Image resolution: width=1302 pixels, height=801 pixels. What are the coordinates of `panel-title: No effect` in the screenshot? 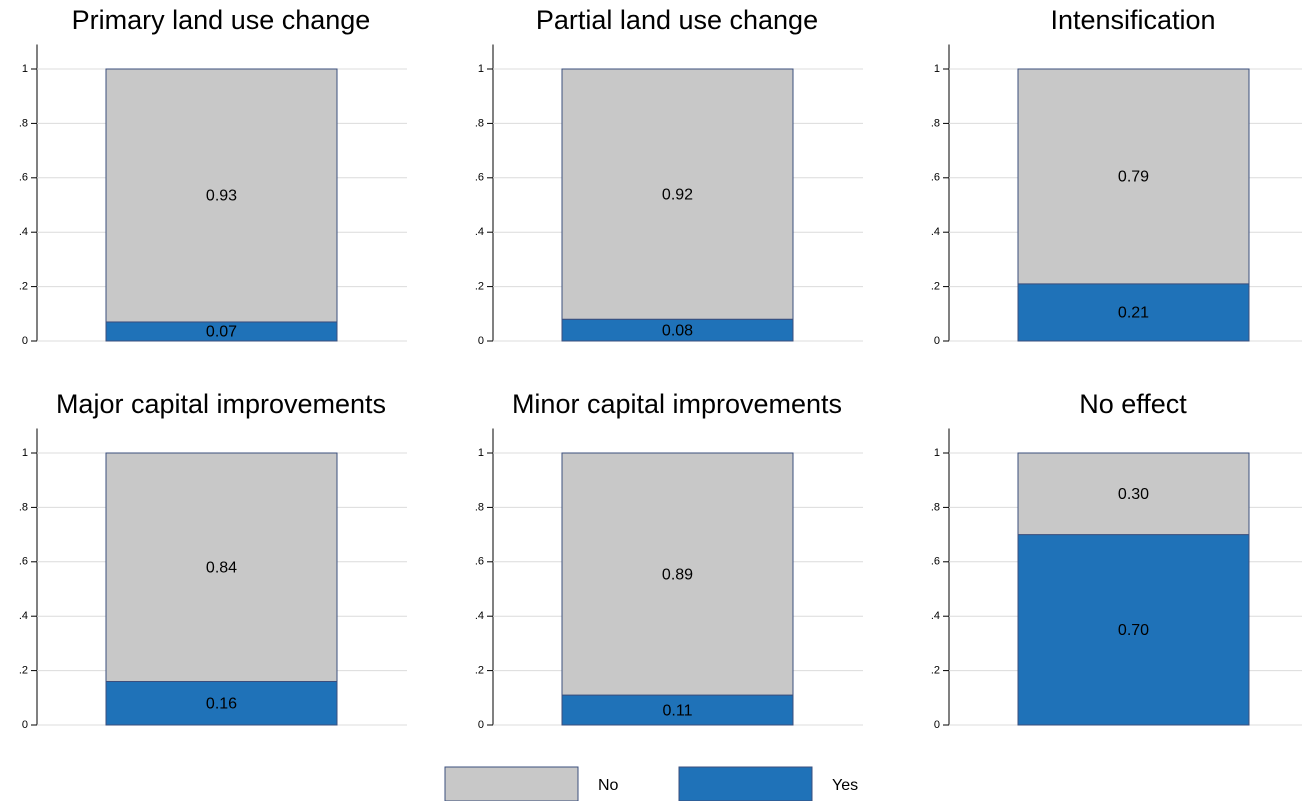 It's located at (1133, 404).